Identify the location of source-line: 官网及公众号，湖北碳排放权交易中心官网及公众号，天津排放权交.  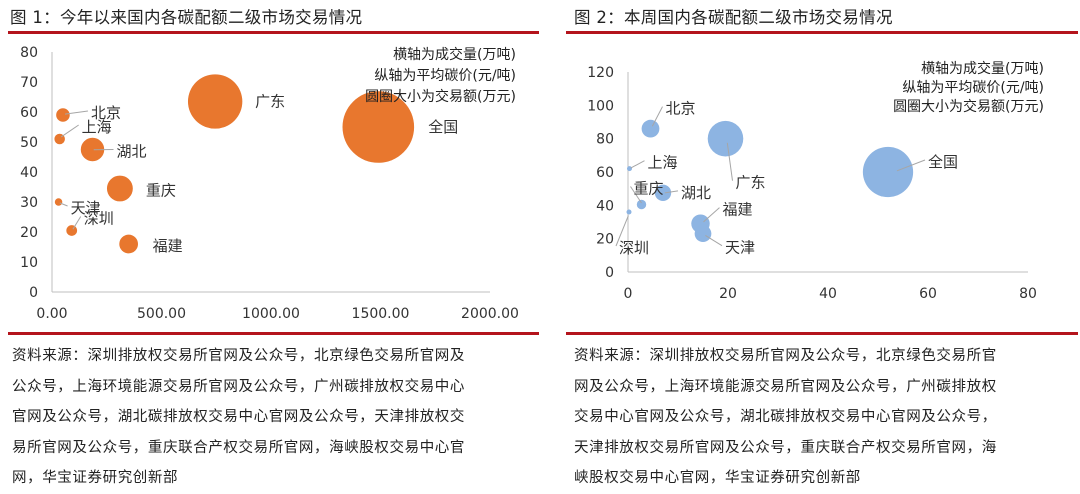
(238, 417).